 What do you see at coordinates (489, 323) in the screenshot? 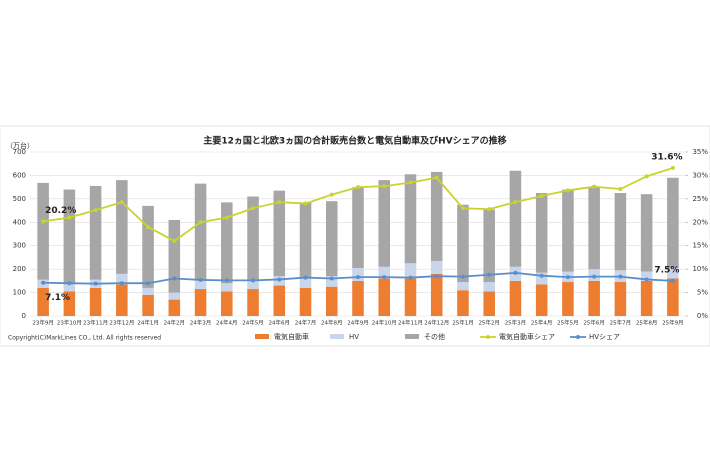
I see `x-tick-label: 25年2月` at bounding box center [489, 323].